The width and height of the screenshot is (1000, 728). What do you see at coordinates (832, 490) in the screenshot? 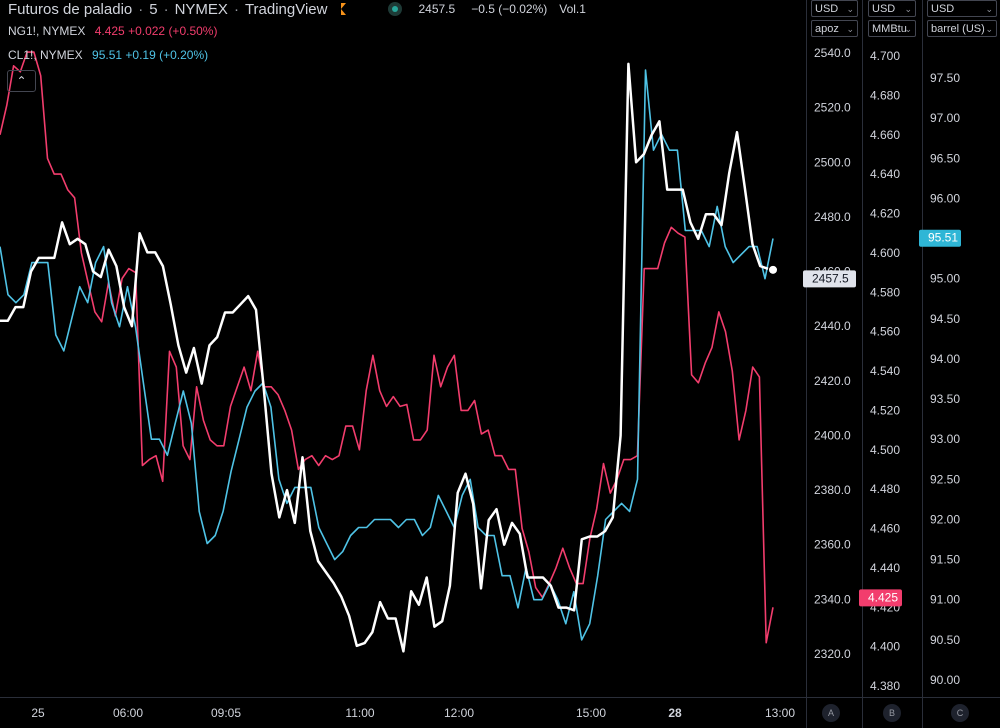
I see `y-tick-label: 2380.0` at bounding box center [832, 490].